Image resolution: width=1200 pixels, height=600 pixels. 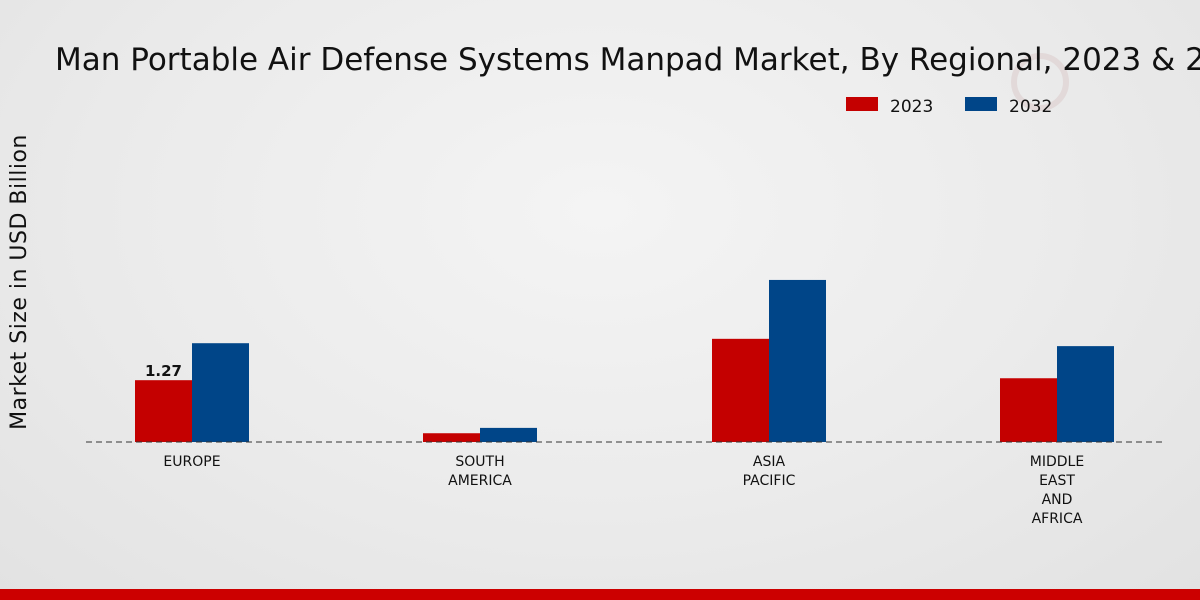 What do you see at coordinates (1028, 410) in the screenshot?
I see `bar-2023-middle-east-and-africa` at bounding box center [1028, 410].